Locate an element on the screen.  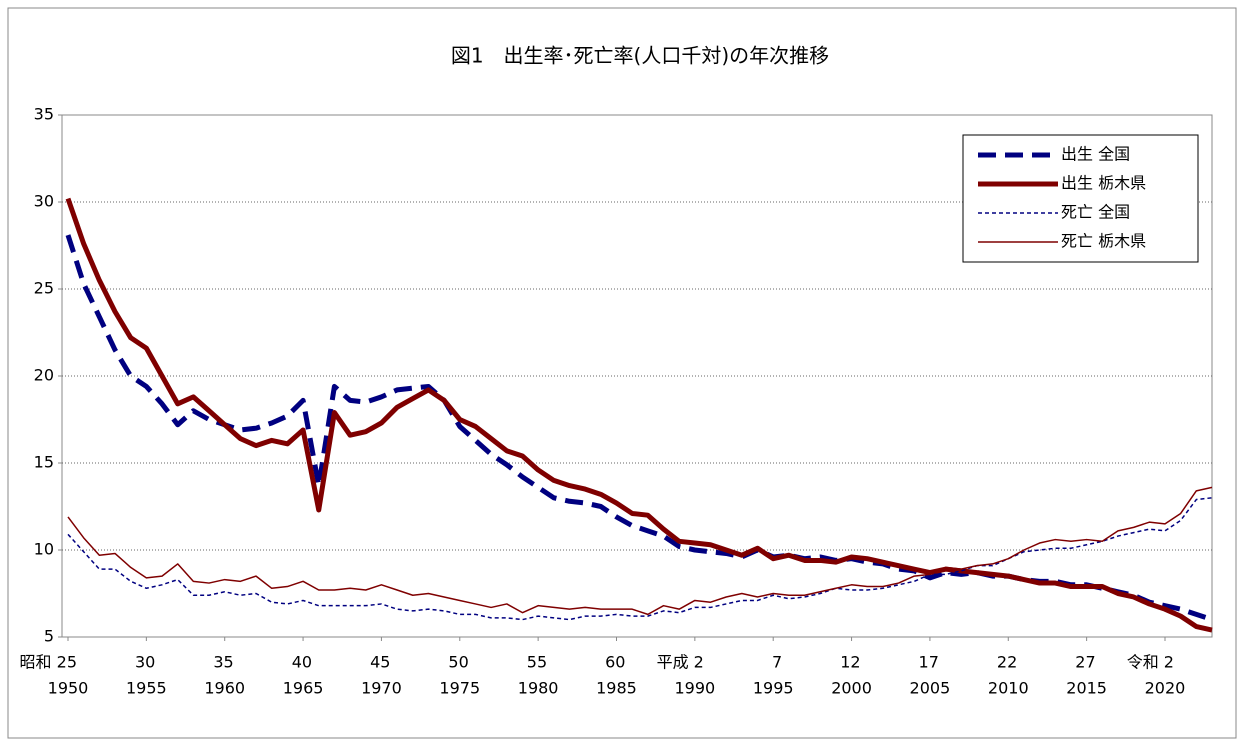
x-tick-label: 2010 is located at coordinates (1008, 688).